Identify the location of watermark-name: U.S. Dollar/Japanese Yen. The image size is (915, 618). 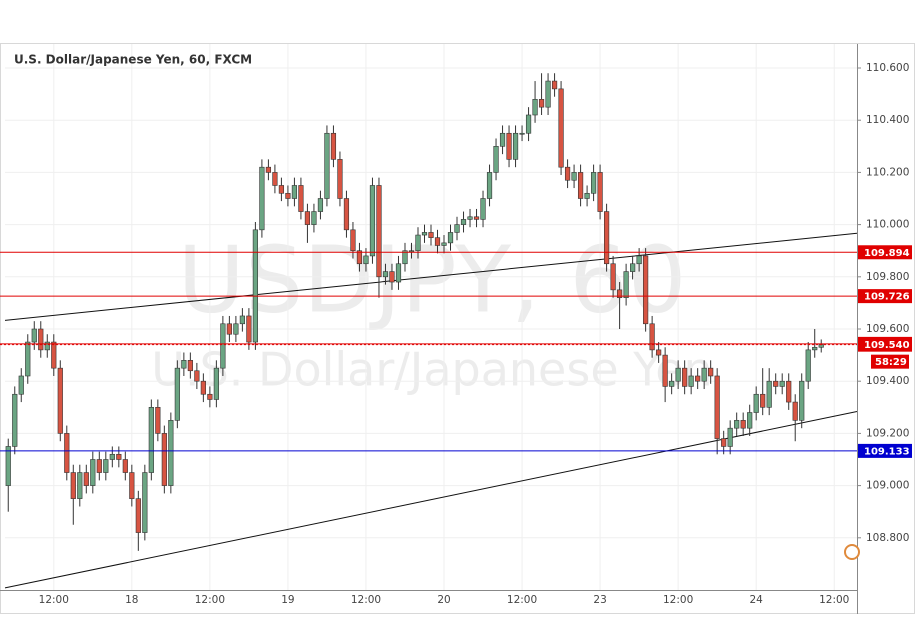
(431, 370).